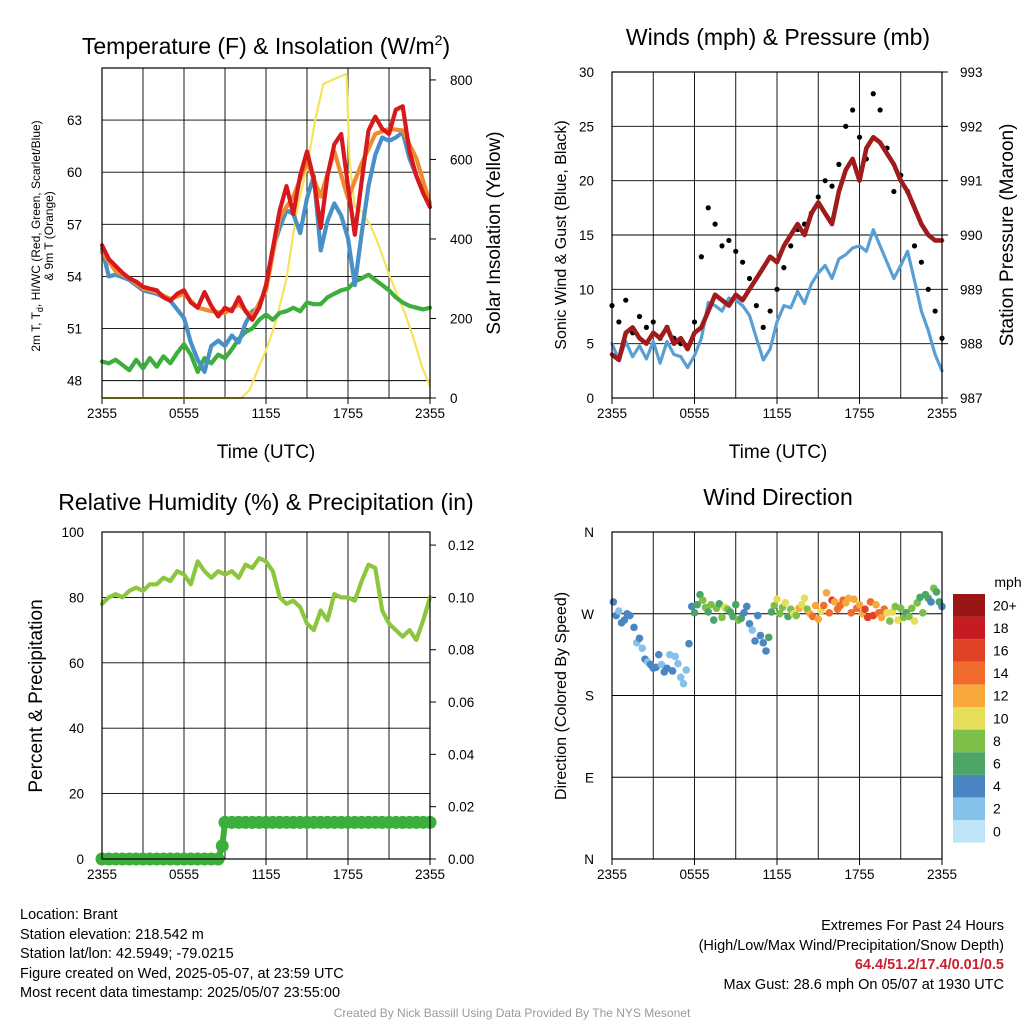 The height and width of the screenshot is (1024, 1024). What do you see at coordinates (1007, 582) in the screenshot?
I see `colorbar-title: mph` at bounding box center [1007, 582].